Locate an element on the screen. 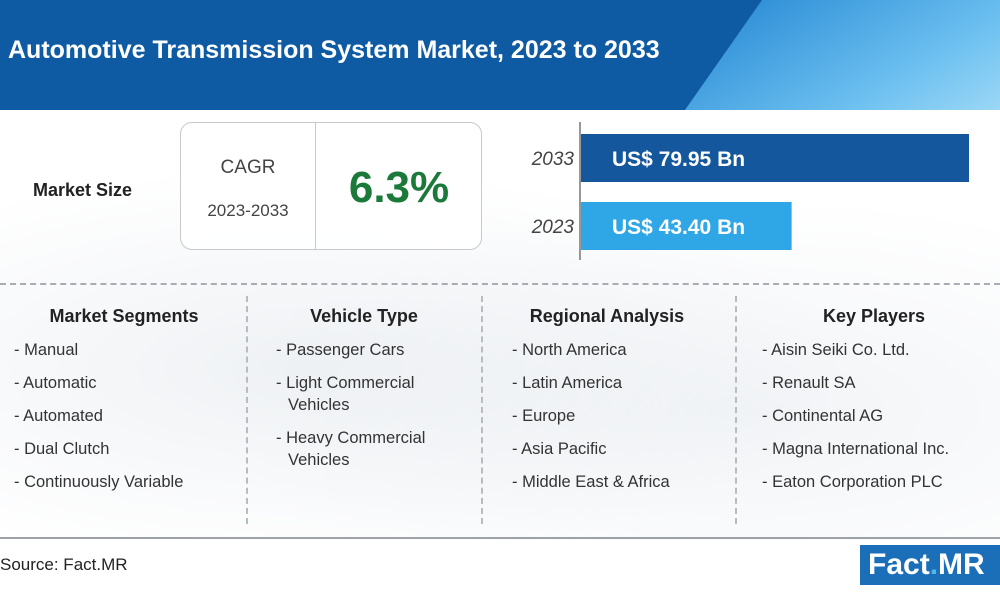 Image resolution: width=1000 pixels, height=600 pixels. cagr-box: CAGR 2023-2033 6.3% is located at coordinates (331, 186).